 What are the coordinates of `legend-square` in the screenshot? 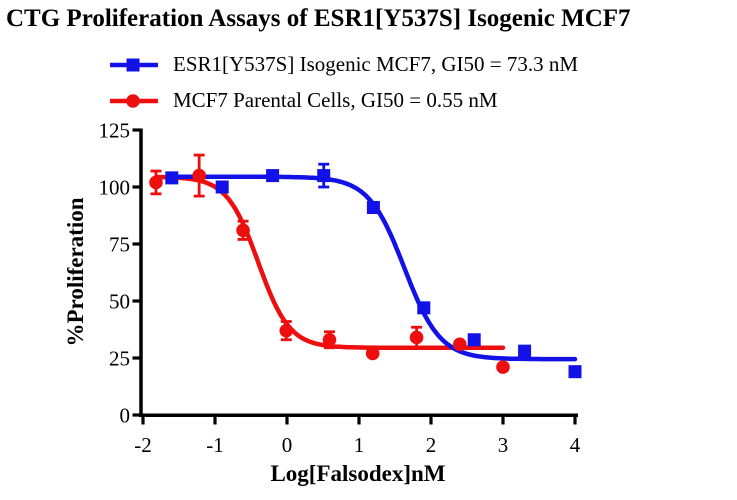 It's located at (133, 64).